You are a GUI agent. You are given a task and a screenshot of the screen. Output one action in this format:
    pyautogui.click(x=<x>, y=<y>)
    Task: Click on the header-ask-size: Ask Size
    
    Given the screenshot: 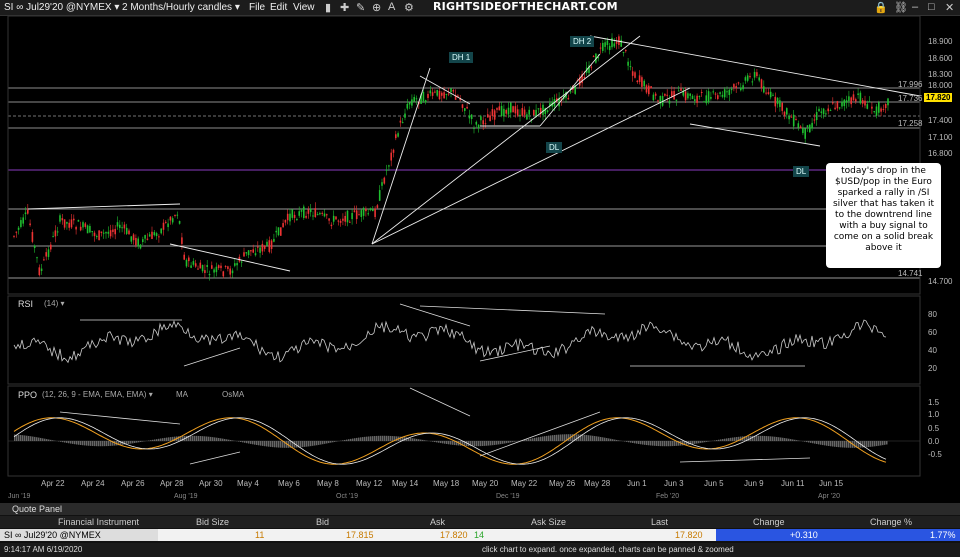 What is the action you would take?
    pyautogui.click(x=549, y=522)
    